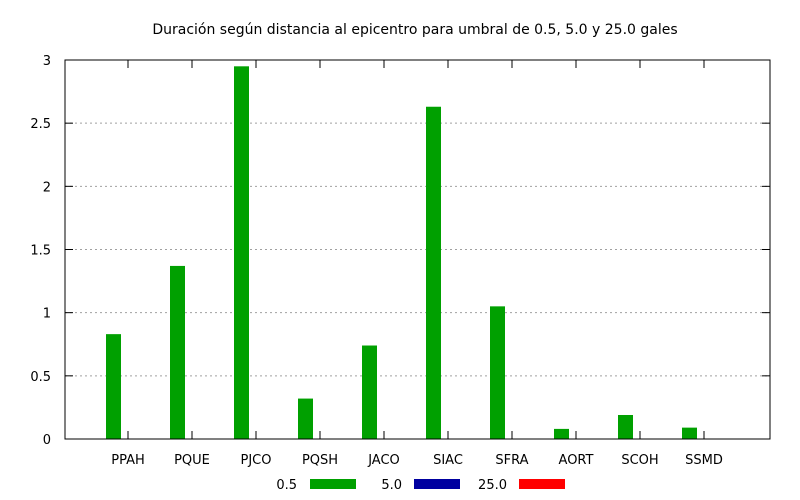 Image resolution: width=800 pixels, height=500 pixels. I want to click on bar-0.5-PJCO, so click(241, 253).